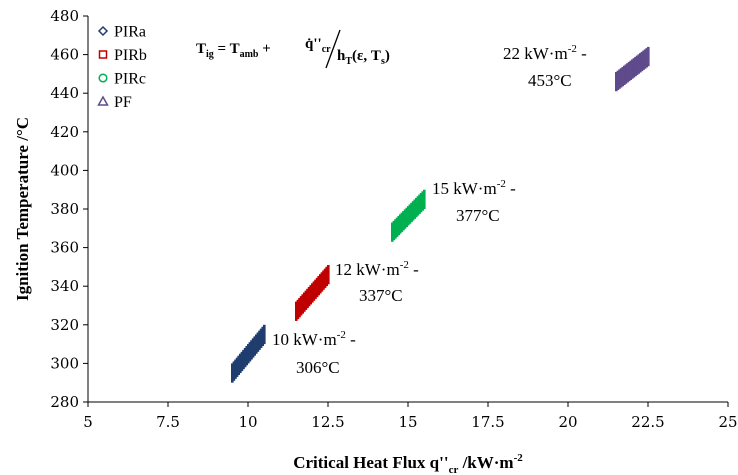 This screenshot has width=738, height=475. I want to click on x-tick-label: 17.5, so click(487, 422).